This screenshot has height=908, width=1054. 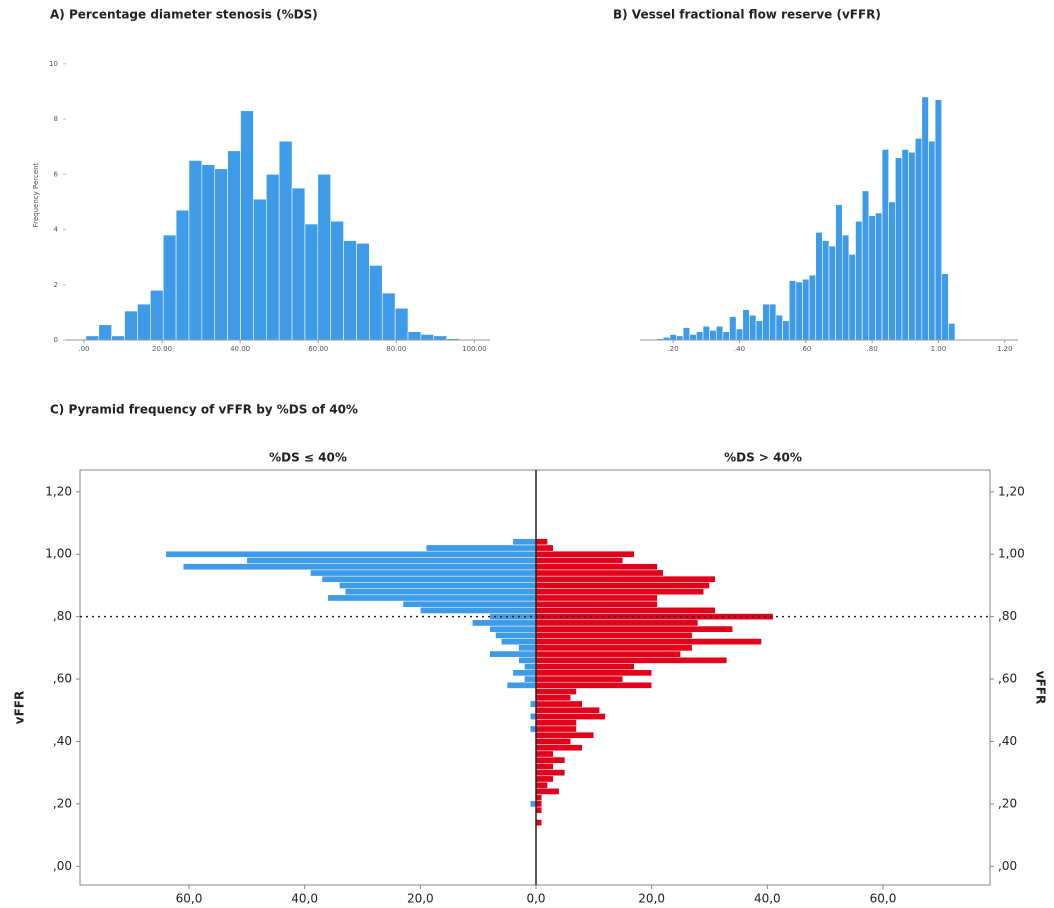 What do you see at coordinates (62, 741) in the screenshot?
I see `y-tick-label: ,40` at bounding box center [62, 741].